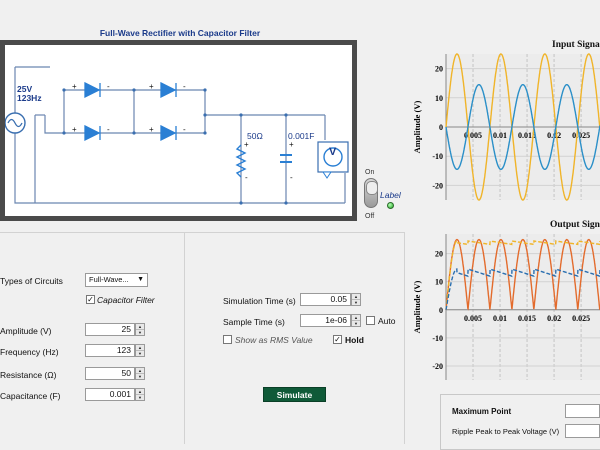 The height and width of the screenshot is (450, 600). I want to click on switch-on-label: On, so click(370, 172).